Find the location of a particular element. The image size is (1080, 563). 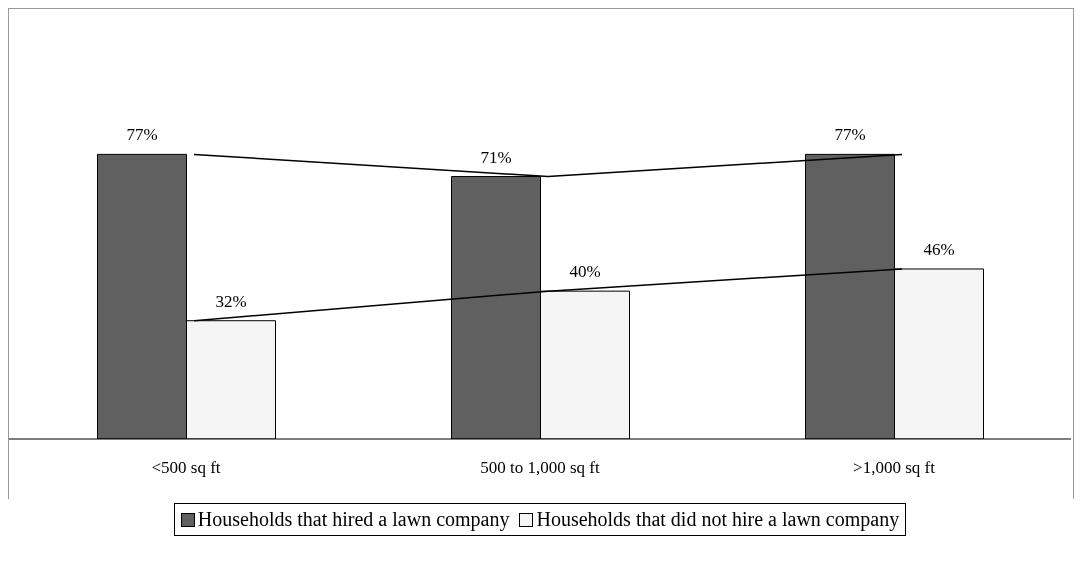

legend-label: Households that did not hire a lawn company is located at coordinates (718, 519).